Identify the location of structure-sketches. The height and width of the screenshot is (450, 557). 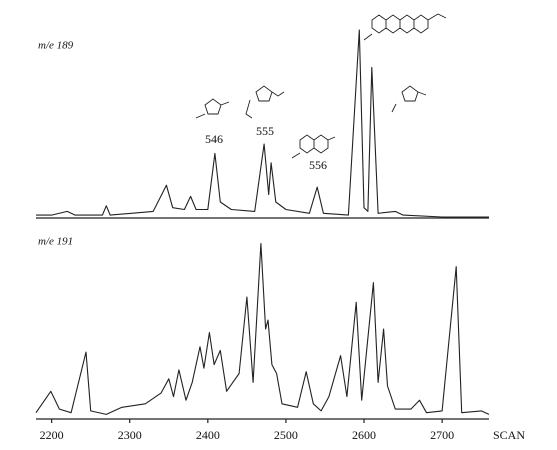
(321, 86).